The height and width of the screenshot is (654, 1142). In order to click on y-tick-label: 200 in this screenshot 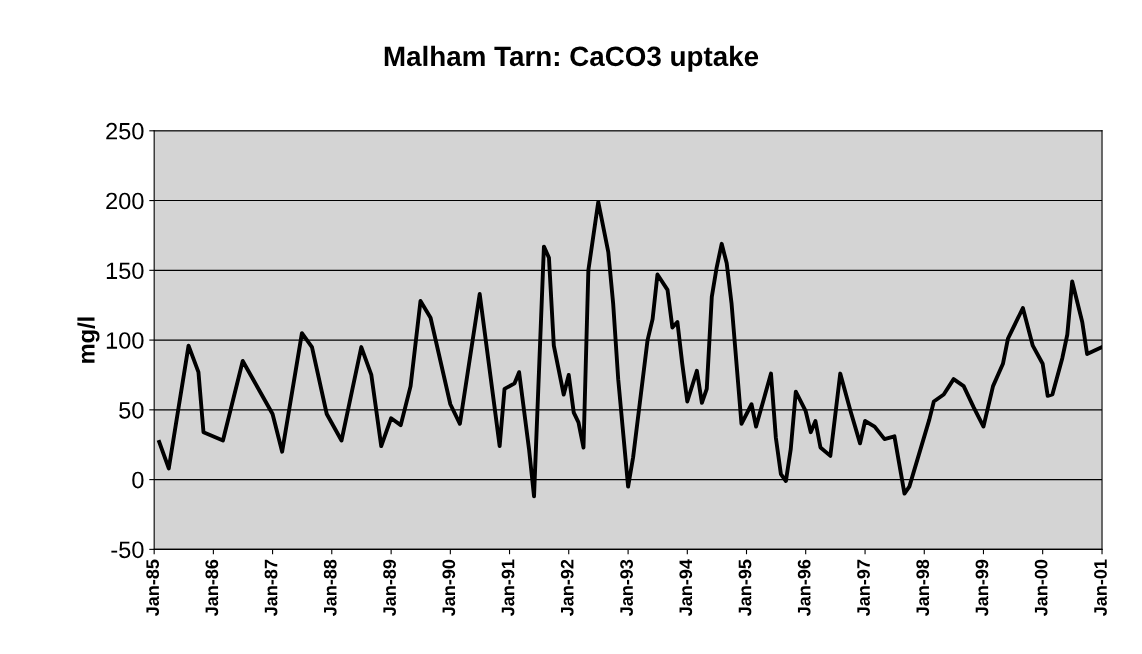, I will do `click(125, 201)`.